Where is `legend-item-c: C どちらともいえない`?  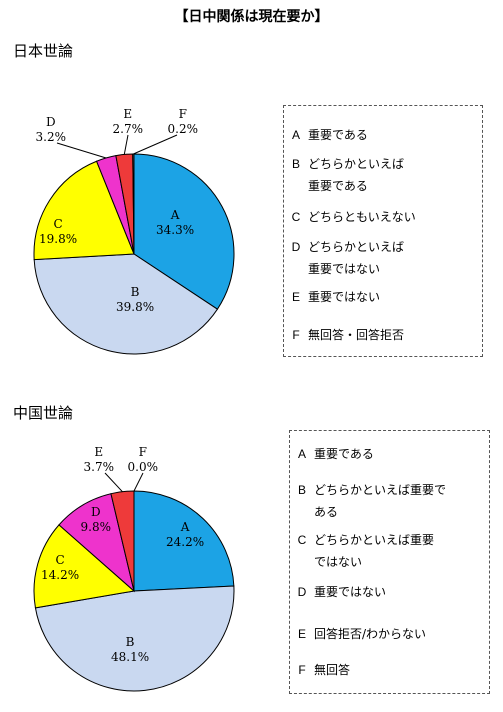
legend-item-c: C どちらともいえない is located at coordinates (383, 217).